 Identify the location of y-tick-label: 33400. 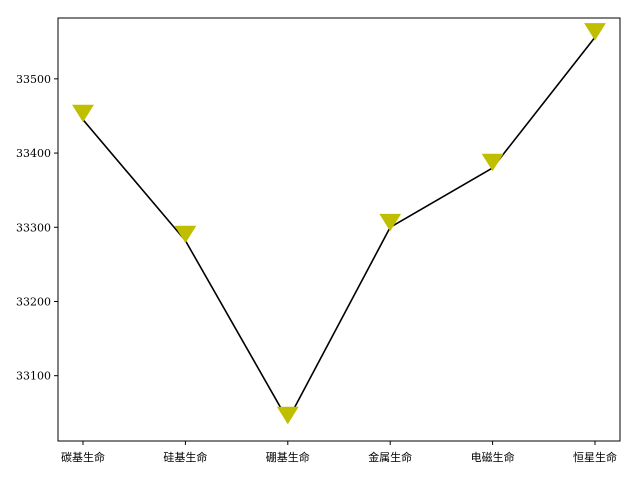
(33, 153).